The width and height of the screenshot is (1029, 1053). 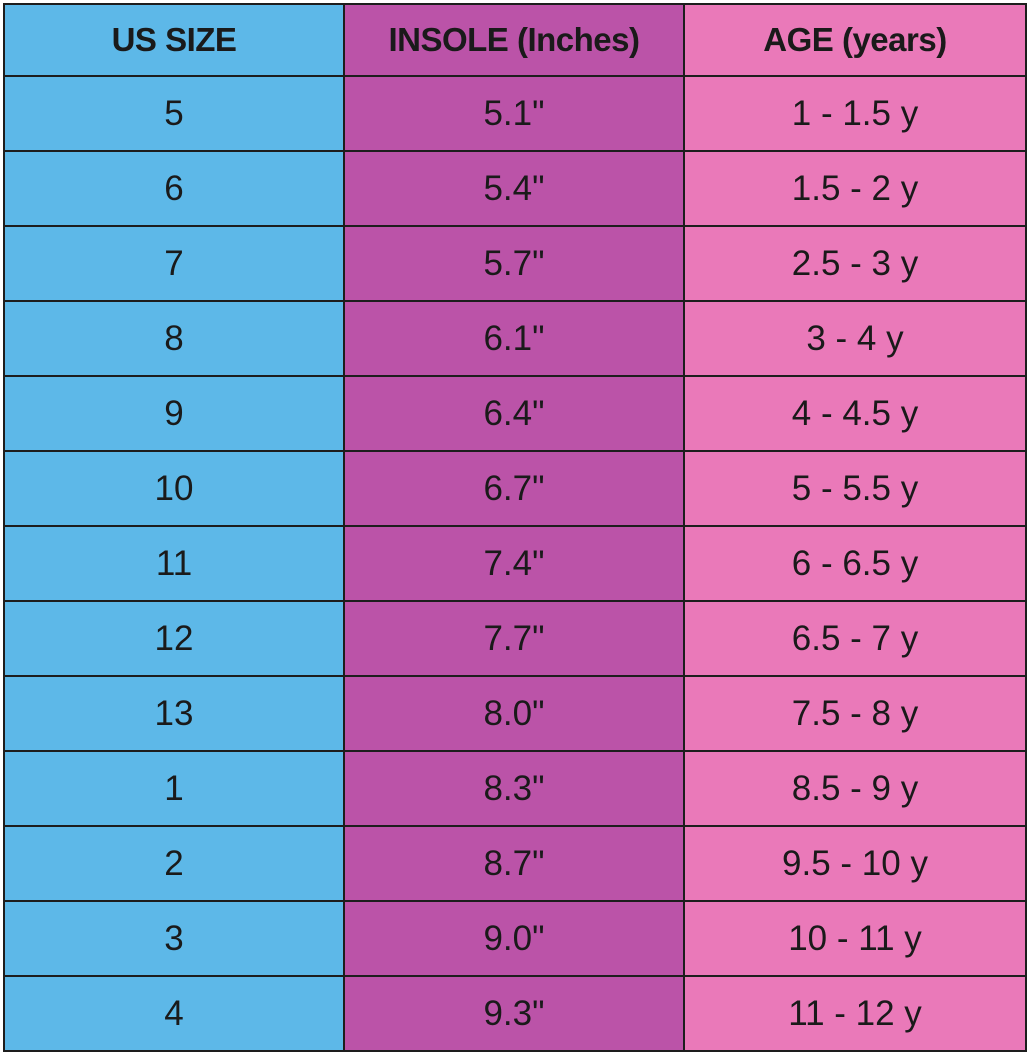 I want to click on table-row: 13 8.0" 7.5 - 8 y, so click(x=515, y=713).